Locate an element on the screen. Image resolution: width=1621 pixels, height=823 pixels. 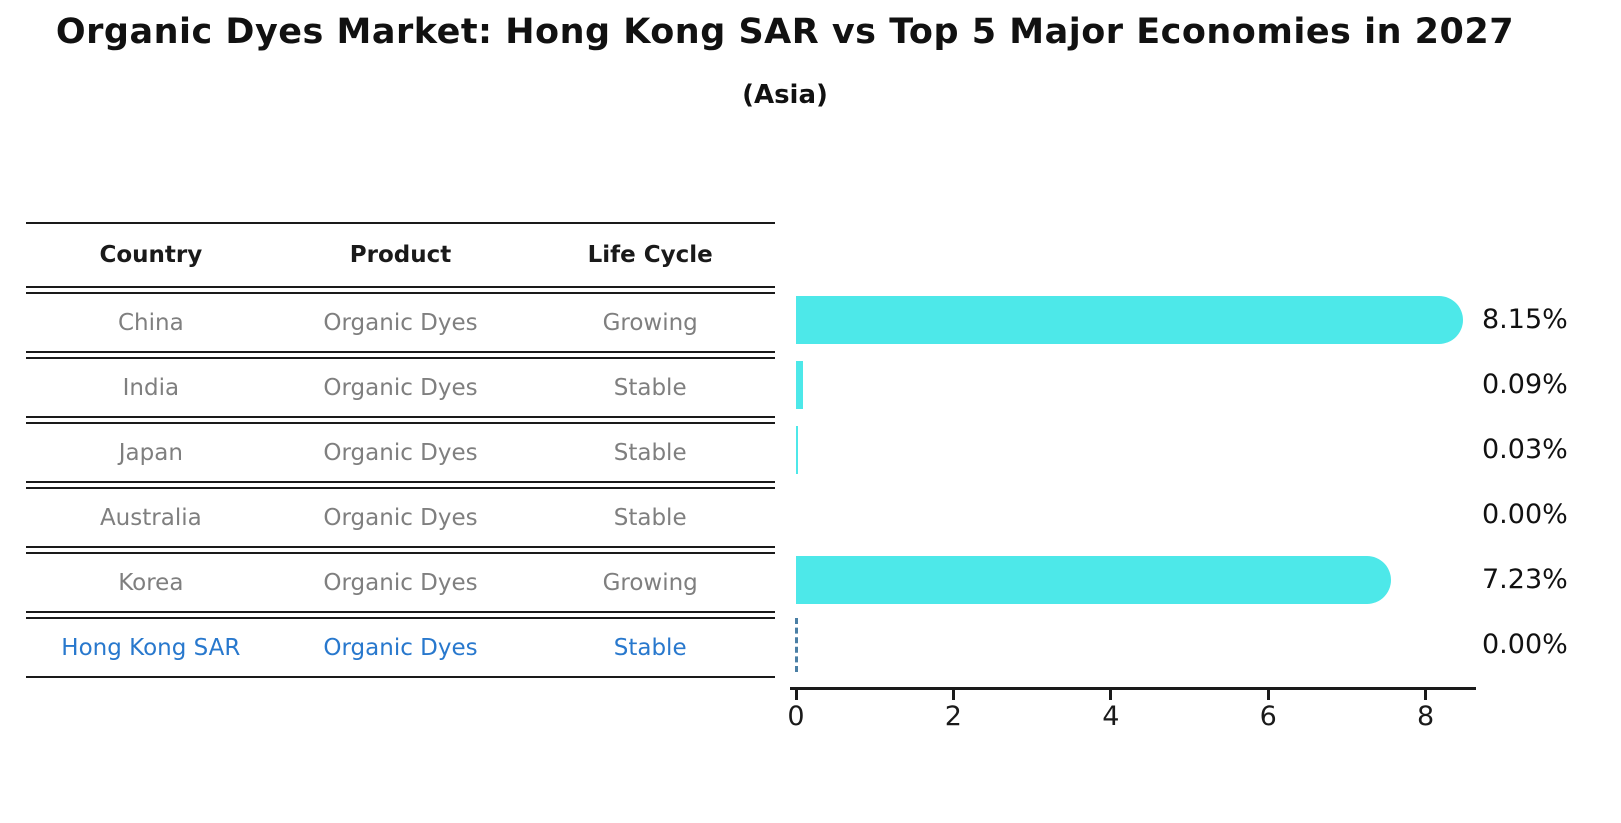
table-row-korea: Korea Organic Dyes Growing is located at coordinates (400, 582).